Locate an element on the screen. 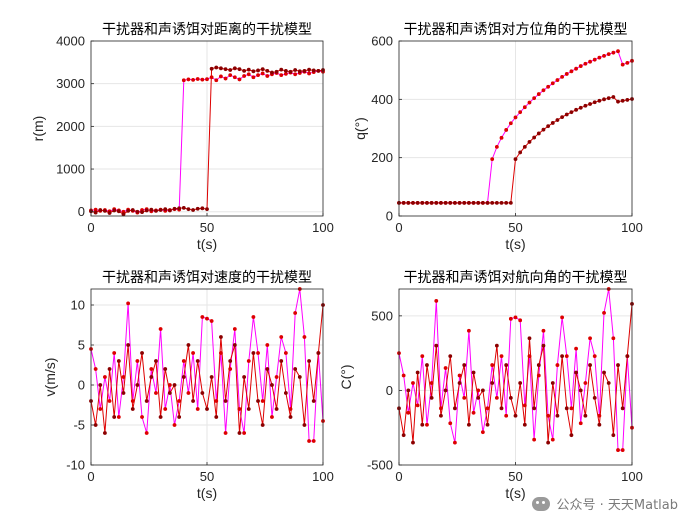 Image resolution: width=700 pixels, height=525 pixels. y-tick-label: 400 is located at coordinates (382, 99).